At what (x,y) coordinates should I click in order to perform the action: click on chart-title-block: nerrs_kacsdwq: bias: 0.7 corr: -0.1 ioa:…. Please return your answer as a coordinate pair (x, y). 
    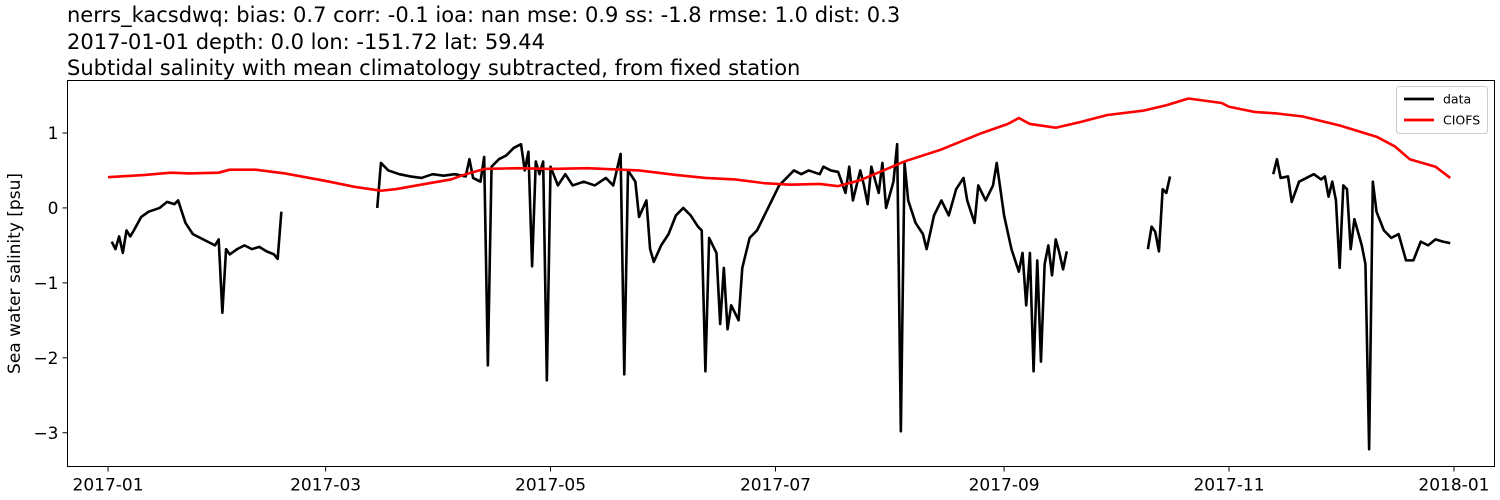
    Looking at the image, I should click on (483, 42).